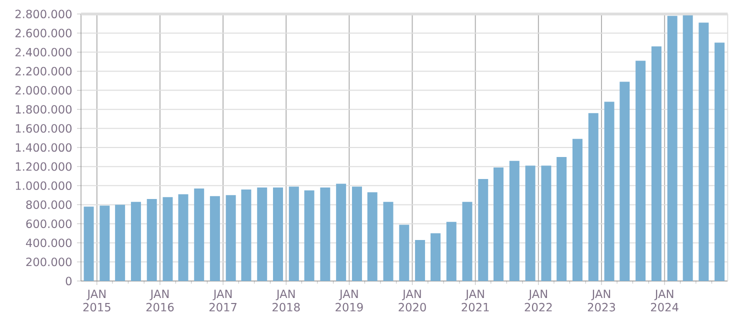  I want to click on y-tick-label: 1.600.000, so click(44, 128).